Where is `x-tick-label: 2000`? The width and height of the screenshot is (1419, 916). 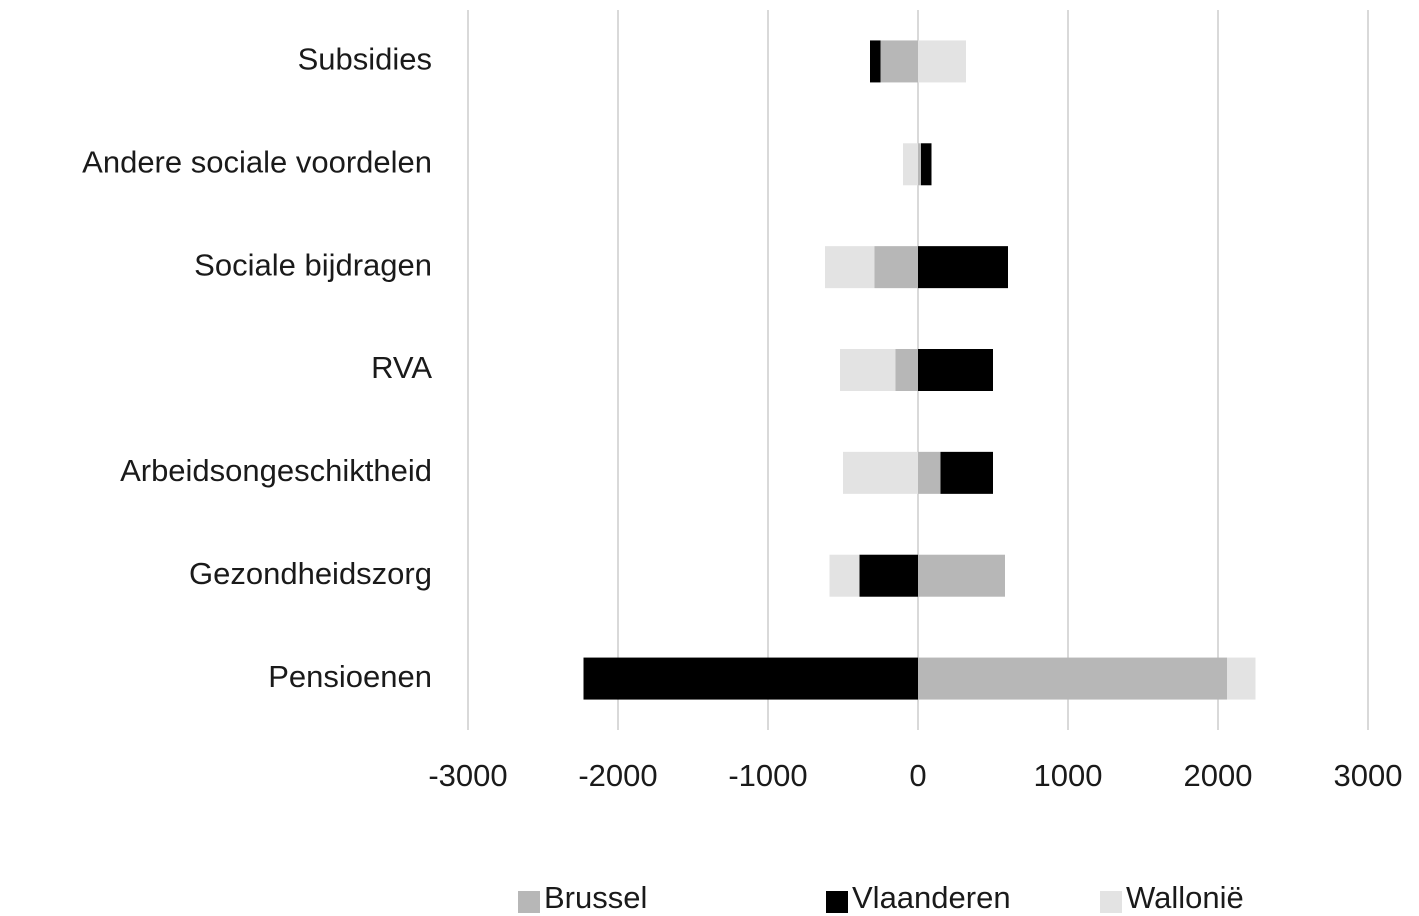 x-tick-label: 2000 is located at coordinates (1218, 775).